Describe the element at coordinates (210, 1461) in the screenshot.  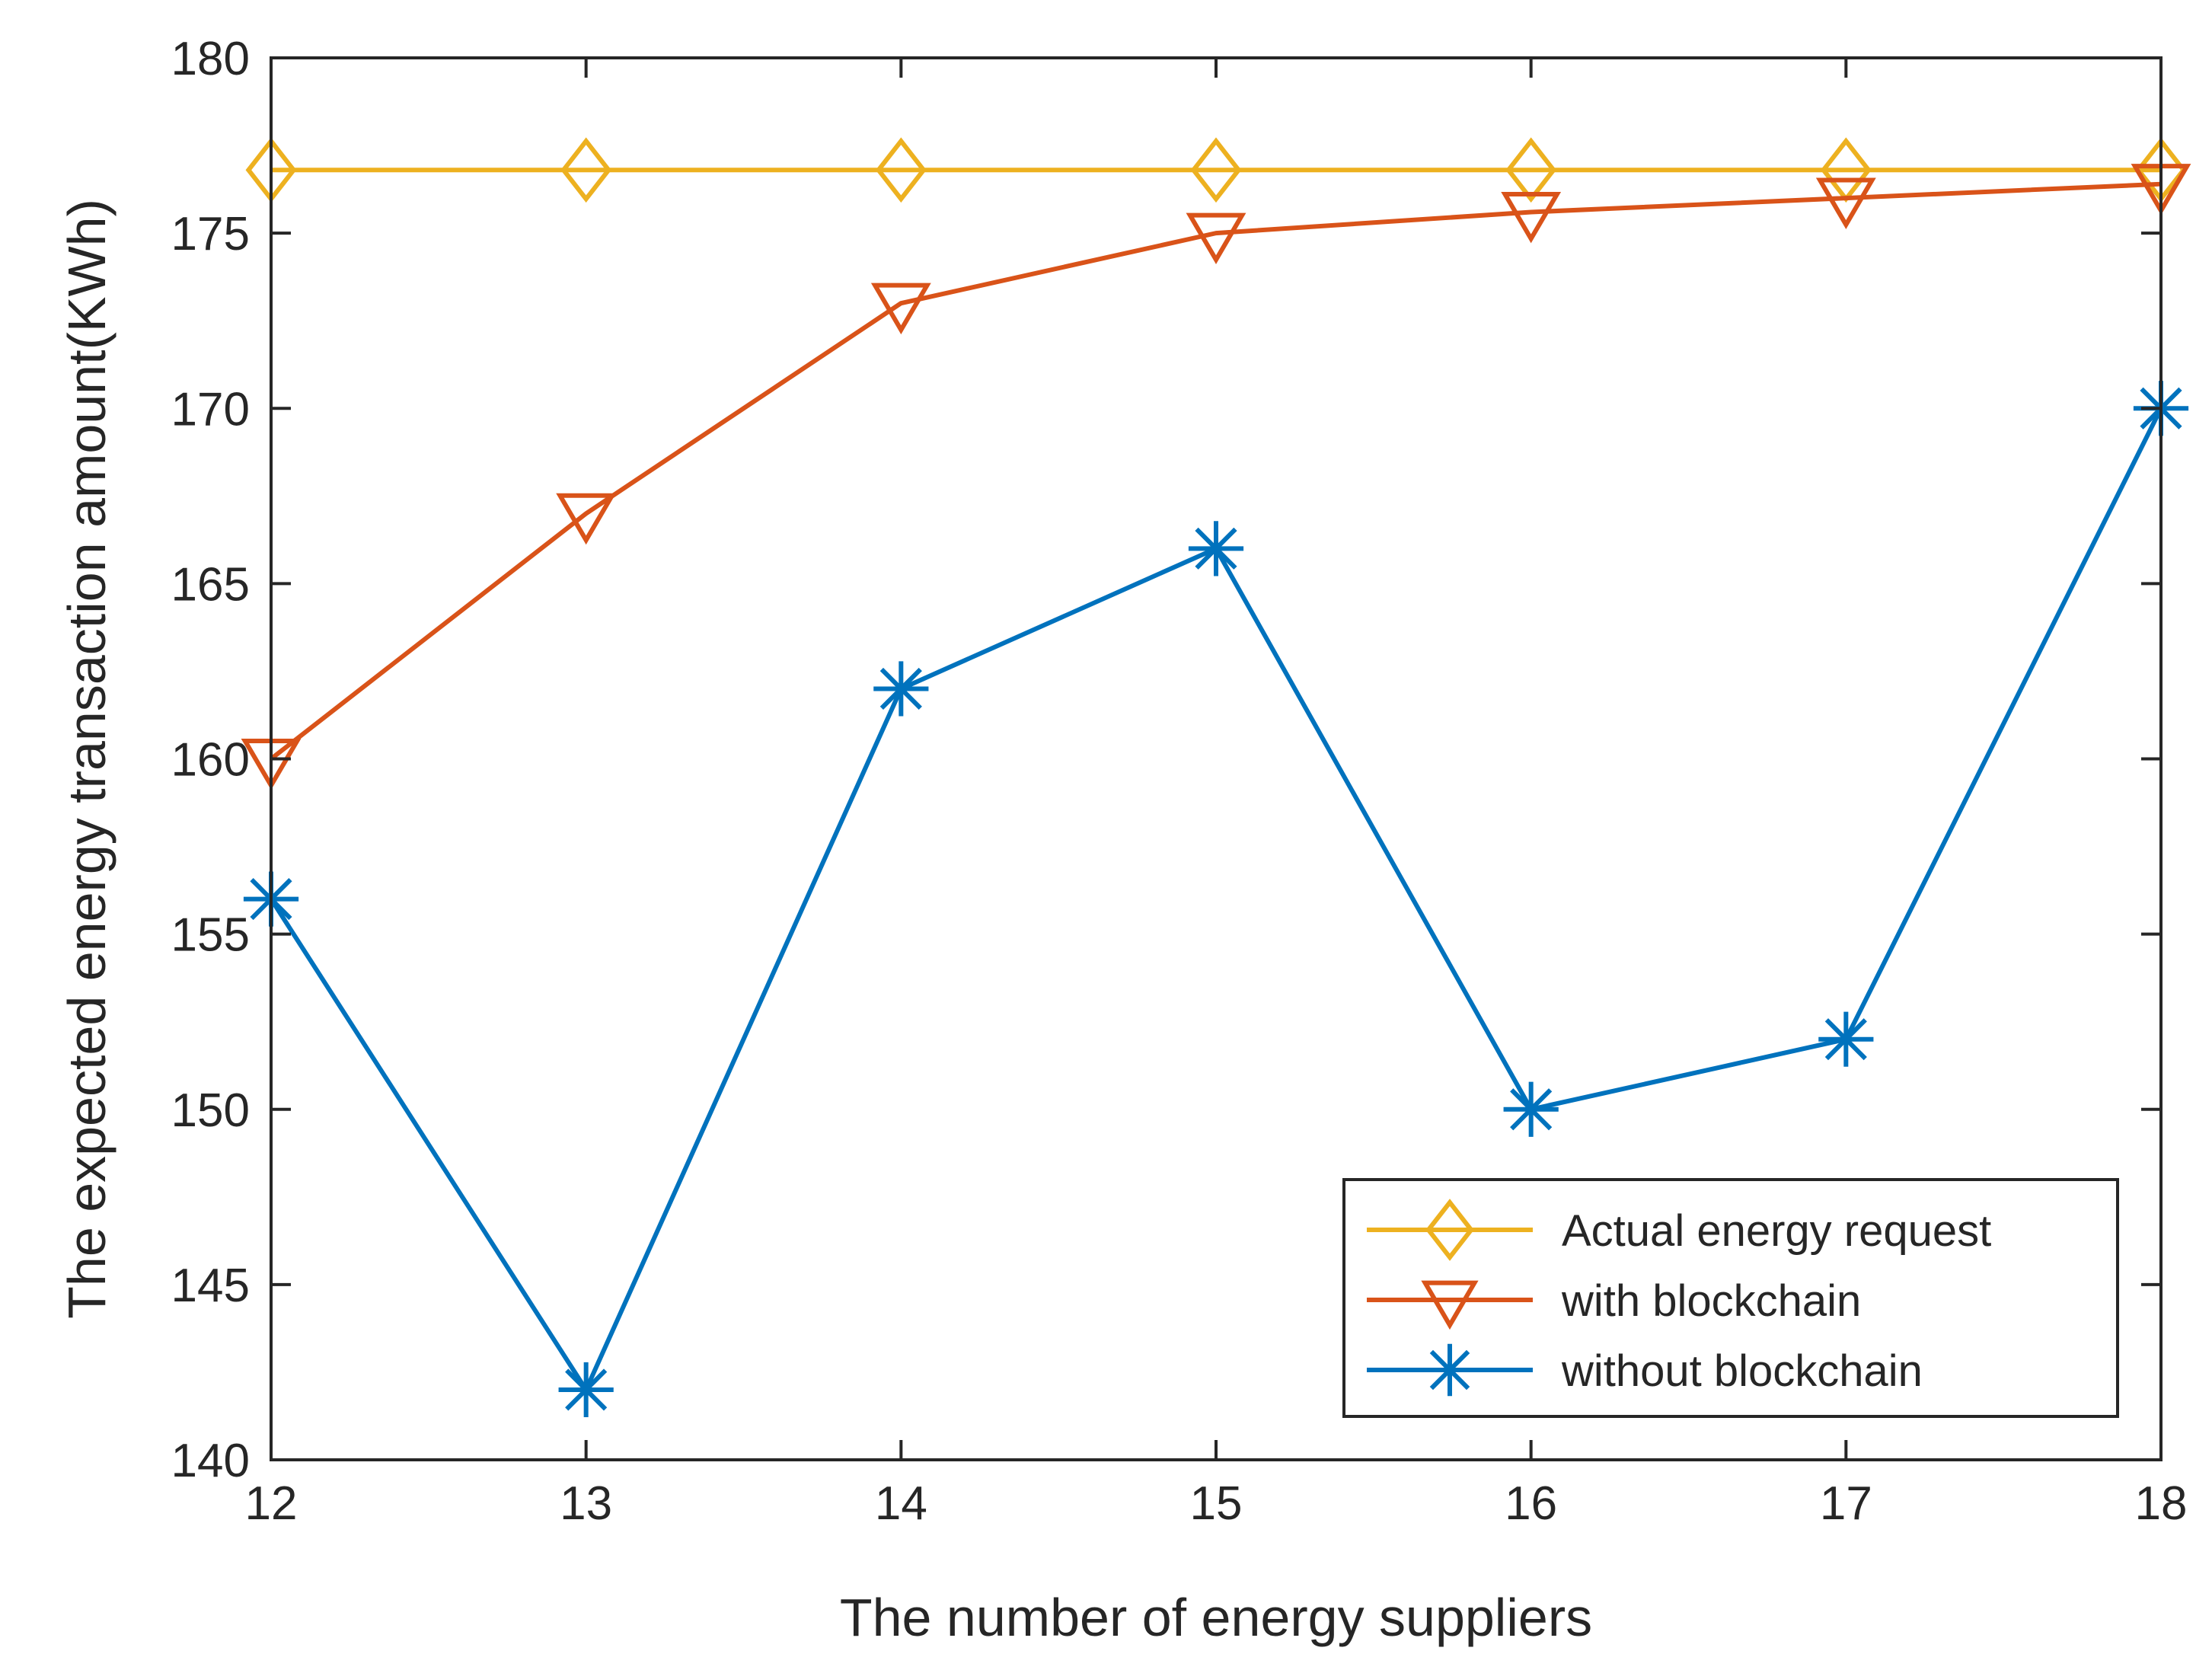
I see `y-tick-label-0: 140` at that location.